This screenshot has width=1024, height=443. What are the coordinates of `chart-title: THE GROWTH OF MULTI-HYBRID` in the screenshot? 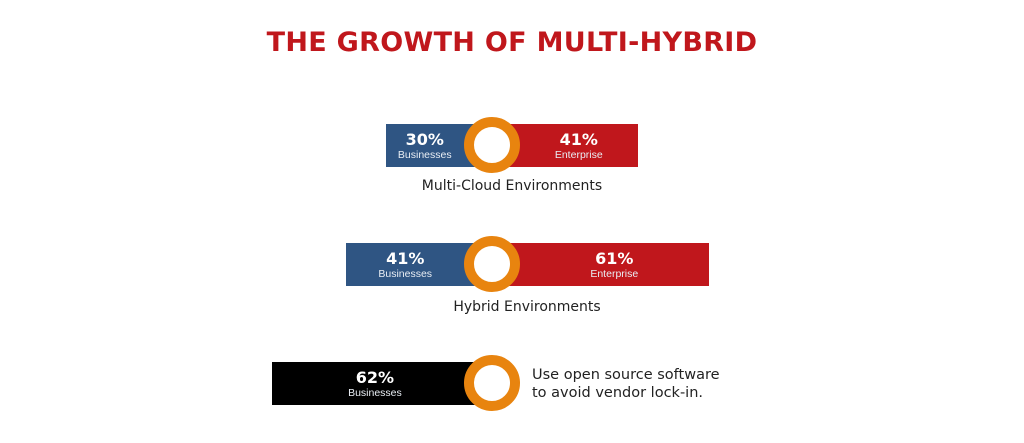 It's located at (512, 42).